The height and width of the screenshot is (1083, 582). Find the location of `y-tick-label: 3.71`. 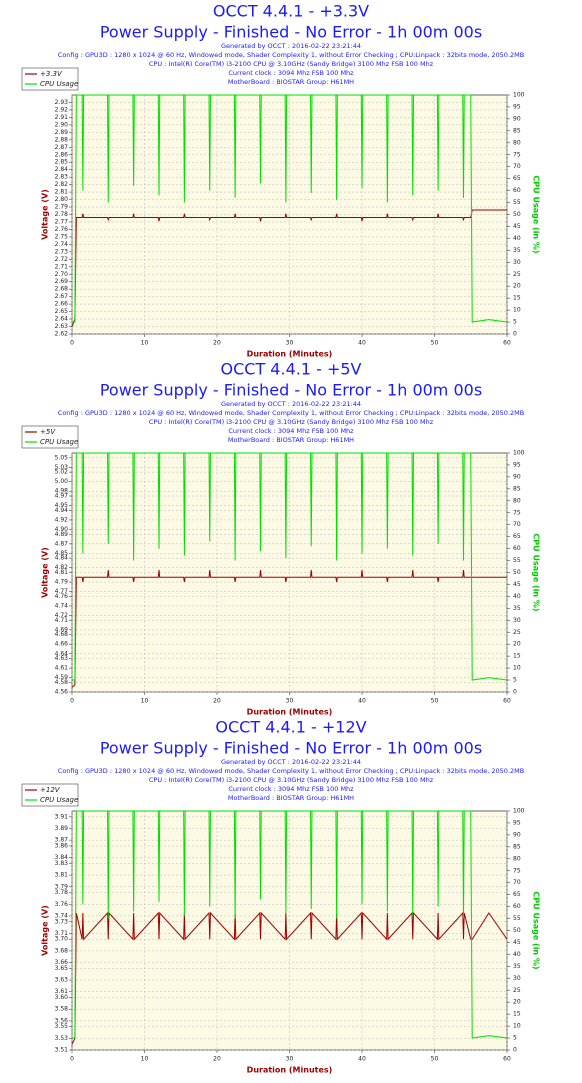

y-tick-label: 3.71 is located at coordinates (62, 933).